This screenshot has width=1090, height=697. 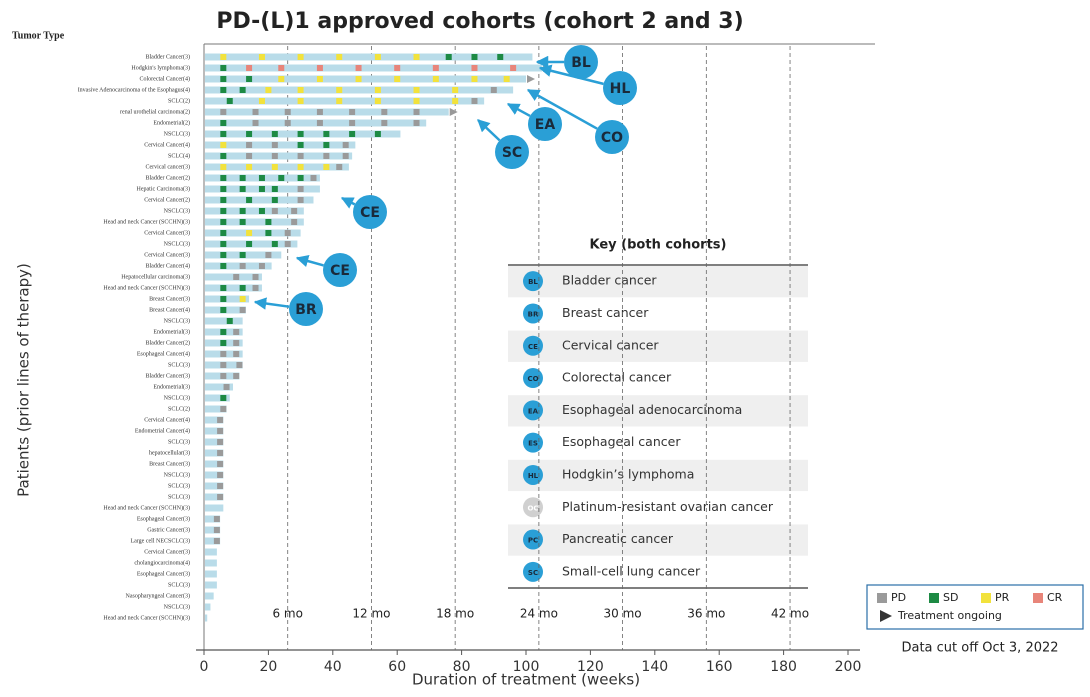 What do you see at coordinates (371, 614) in the screenshot?
I see `month-label: 12 mo` at bounding box center [371, 614].